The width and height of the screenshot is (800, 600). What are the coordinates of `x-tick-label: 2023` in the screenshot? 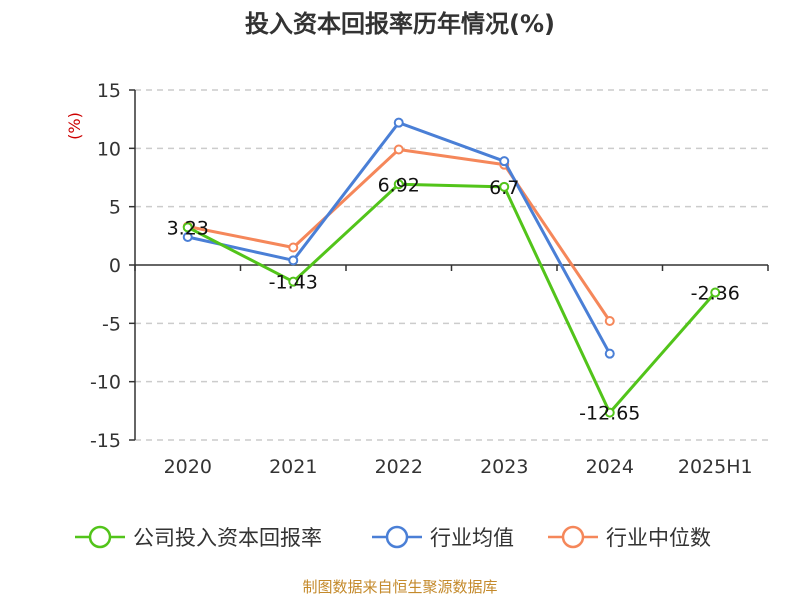 It's located at (504, 467).